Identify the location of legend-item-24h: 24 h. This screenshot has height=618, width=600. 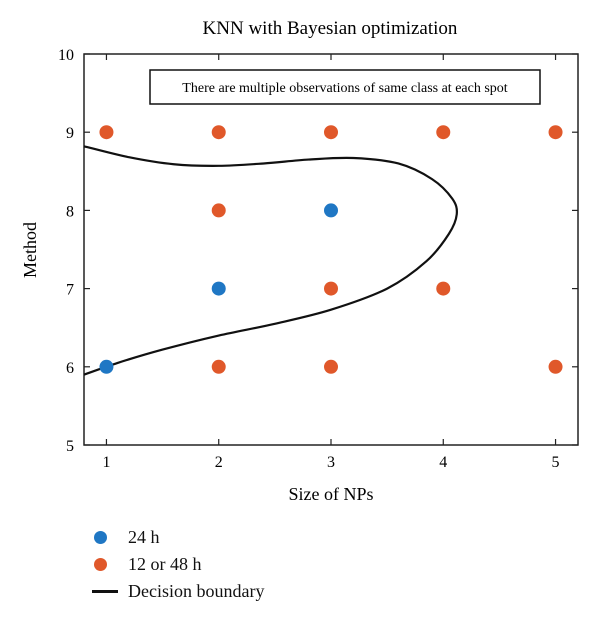
(178, 537).